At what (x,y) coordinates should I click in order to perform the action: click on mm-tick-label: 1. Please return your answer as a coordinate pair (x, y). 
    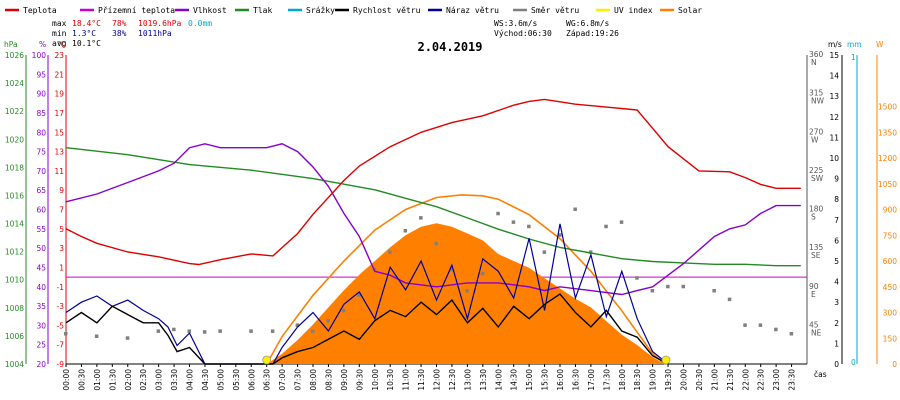
    Looking at the image, I should click on (853, 57).